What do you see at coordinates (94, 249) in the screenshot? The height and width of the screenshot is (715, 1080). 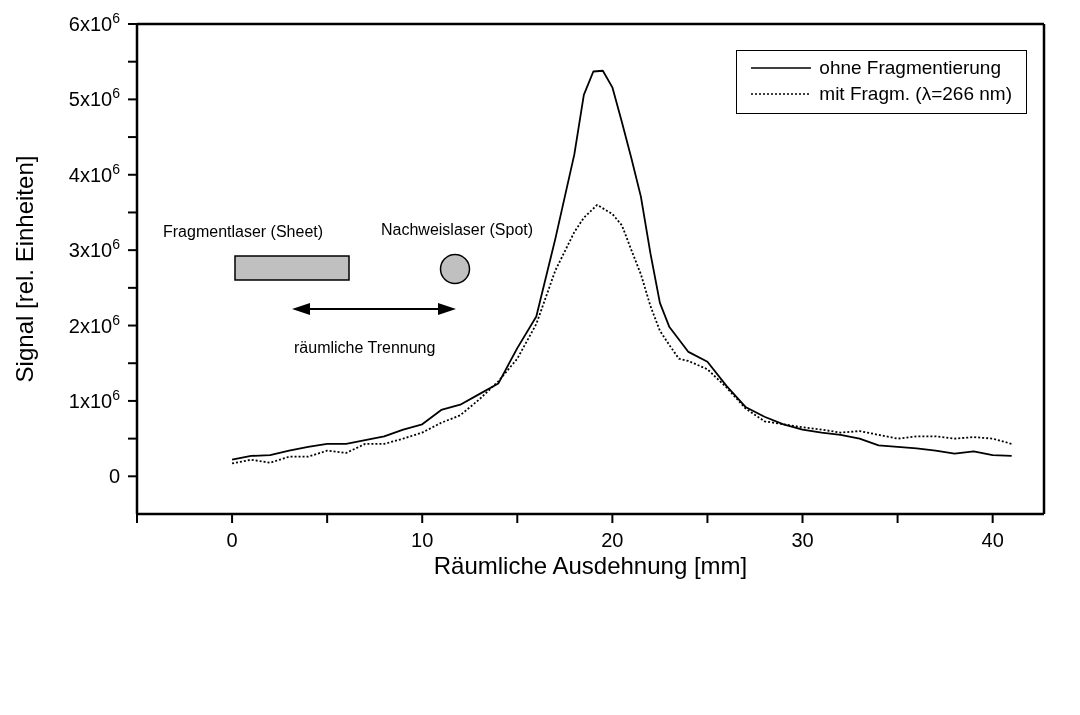 I see `y-tick-label: 3x10$^{6}$` at bounding box center [94, 249].